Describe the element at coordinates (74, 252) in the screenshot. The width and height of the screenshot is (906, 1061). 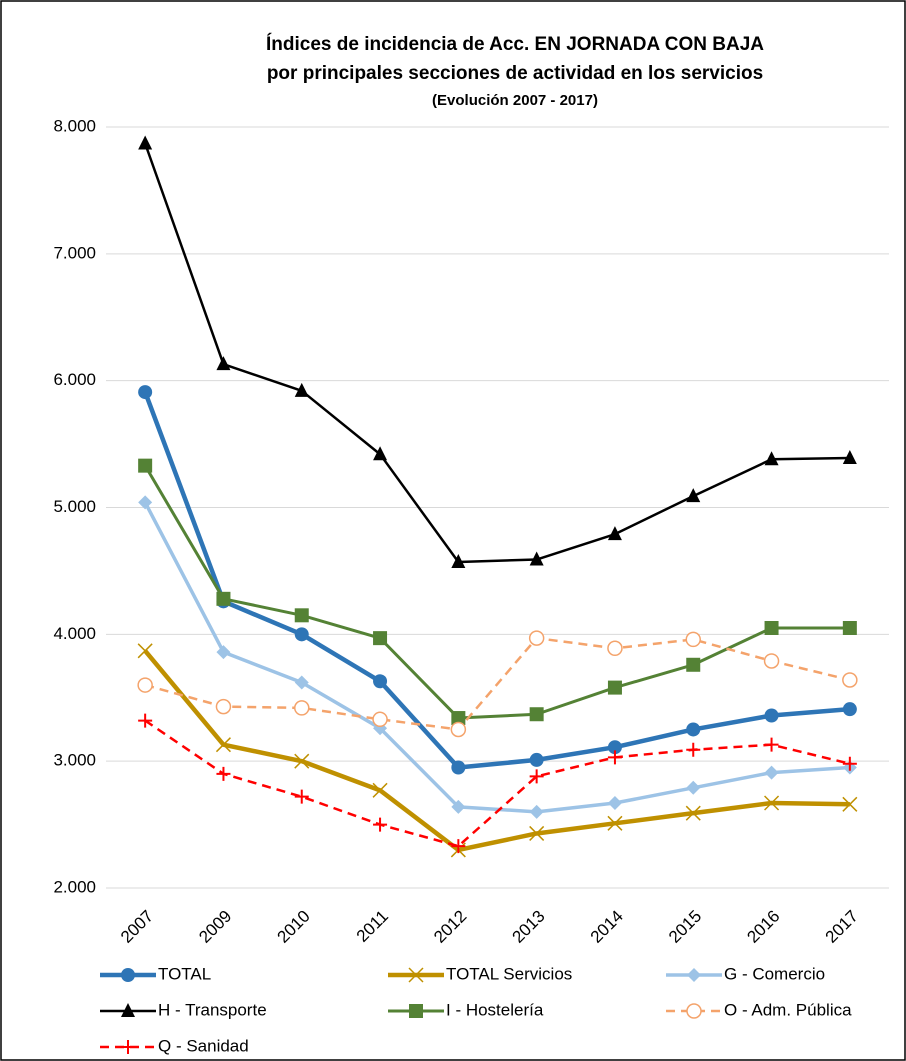
I see `y-tick-label: 7.000` at that location.